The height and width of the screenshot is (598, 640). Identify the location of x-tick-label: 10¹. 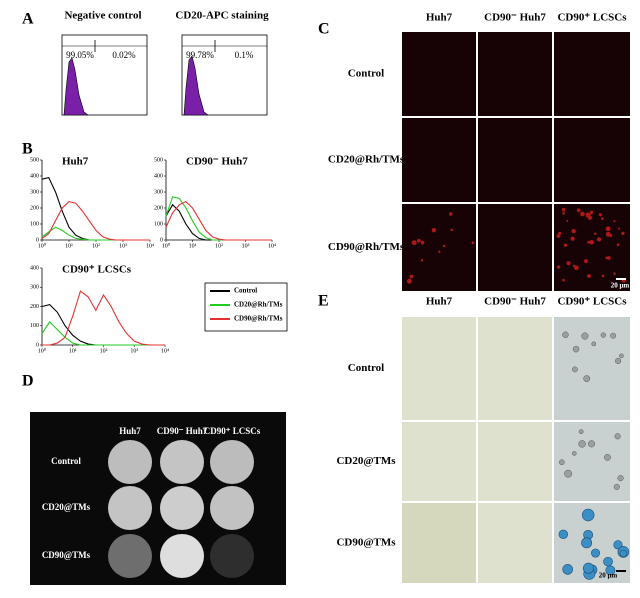
(73, 351).